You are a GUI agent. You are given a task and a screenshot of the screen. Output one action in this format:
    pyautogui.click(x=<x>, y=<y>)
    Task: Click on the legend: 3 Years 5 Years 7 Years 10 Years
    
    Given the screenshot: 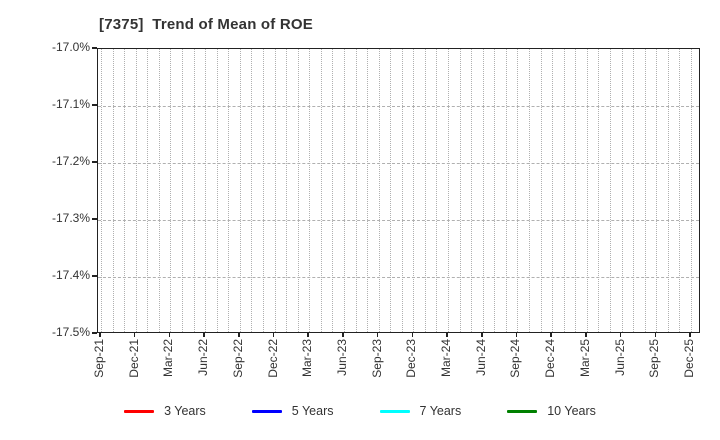 What is the action you would take?
    pyautogui.click(x=360, y=411)
    